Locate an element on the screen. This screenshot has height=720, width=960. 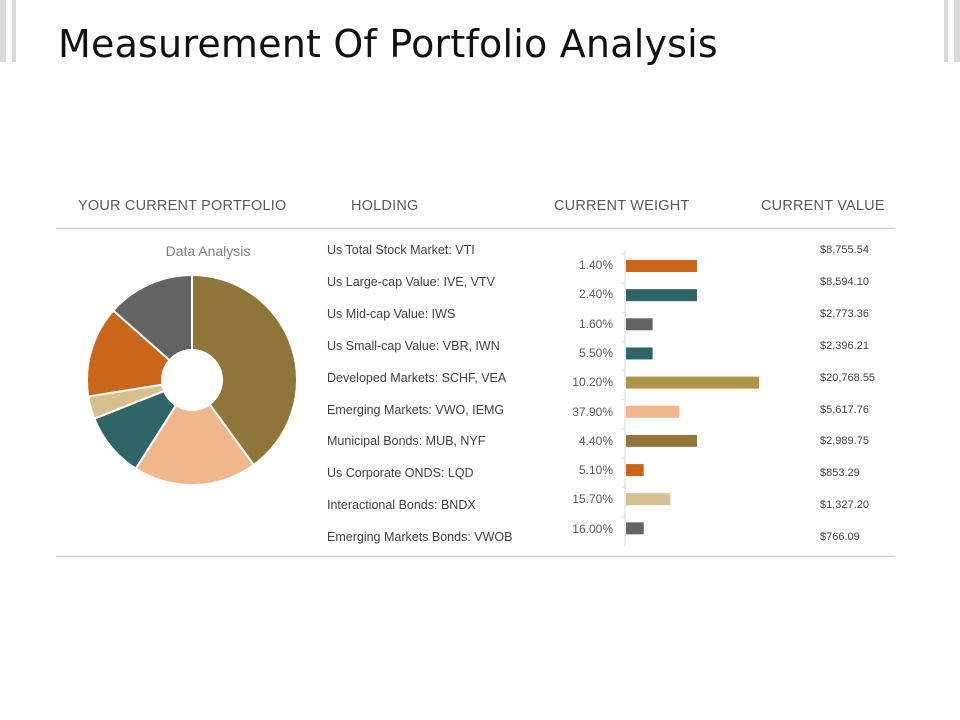
weight-label: 5.10% is located at coordinates (595, 470).